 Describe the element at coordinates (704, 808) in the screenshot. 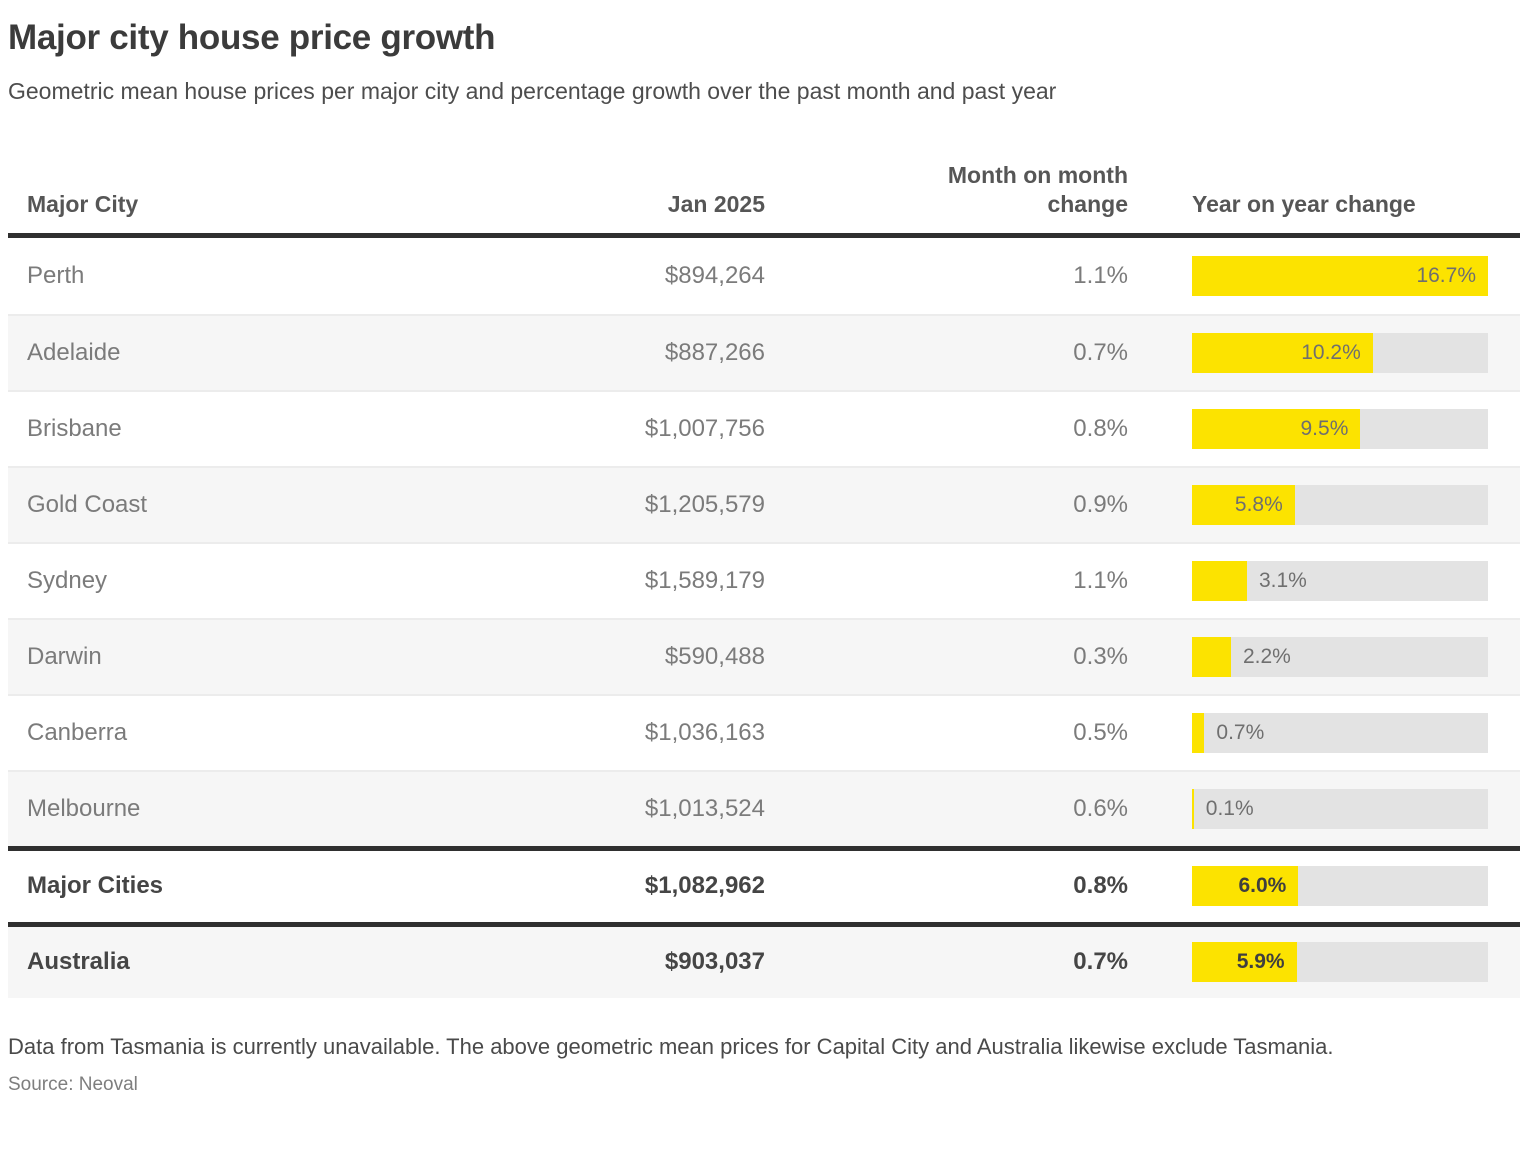

I see `cell-price: $1,013,524` at that location.